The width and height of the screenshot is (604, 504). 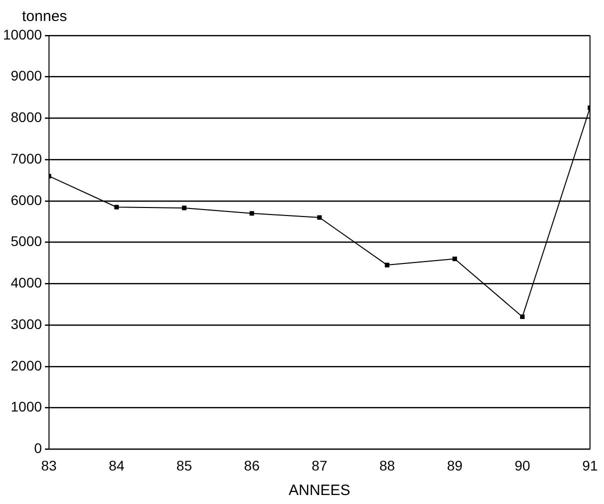 What do you see at coordinates (319, 491) in the screenshot?
I see `x-axis-title: ANNEES` at bounding box center [319, 491].